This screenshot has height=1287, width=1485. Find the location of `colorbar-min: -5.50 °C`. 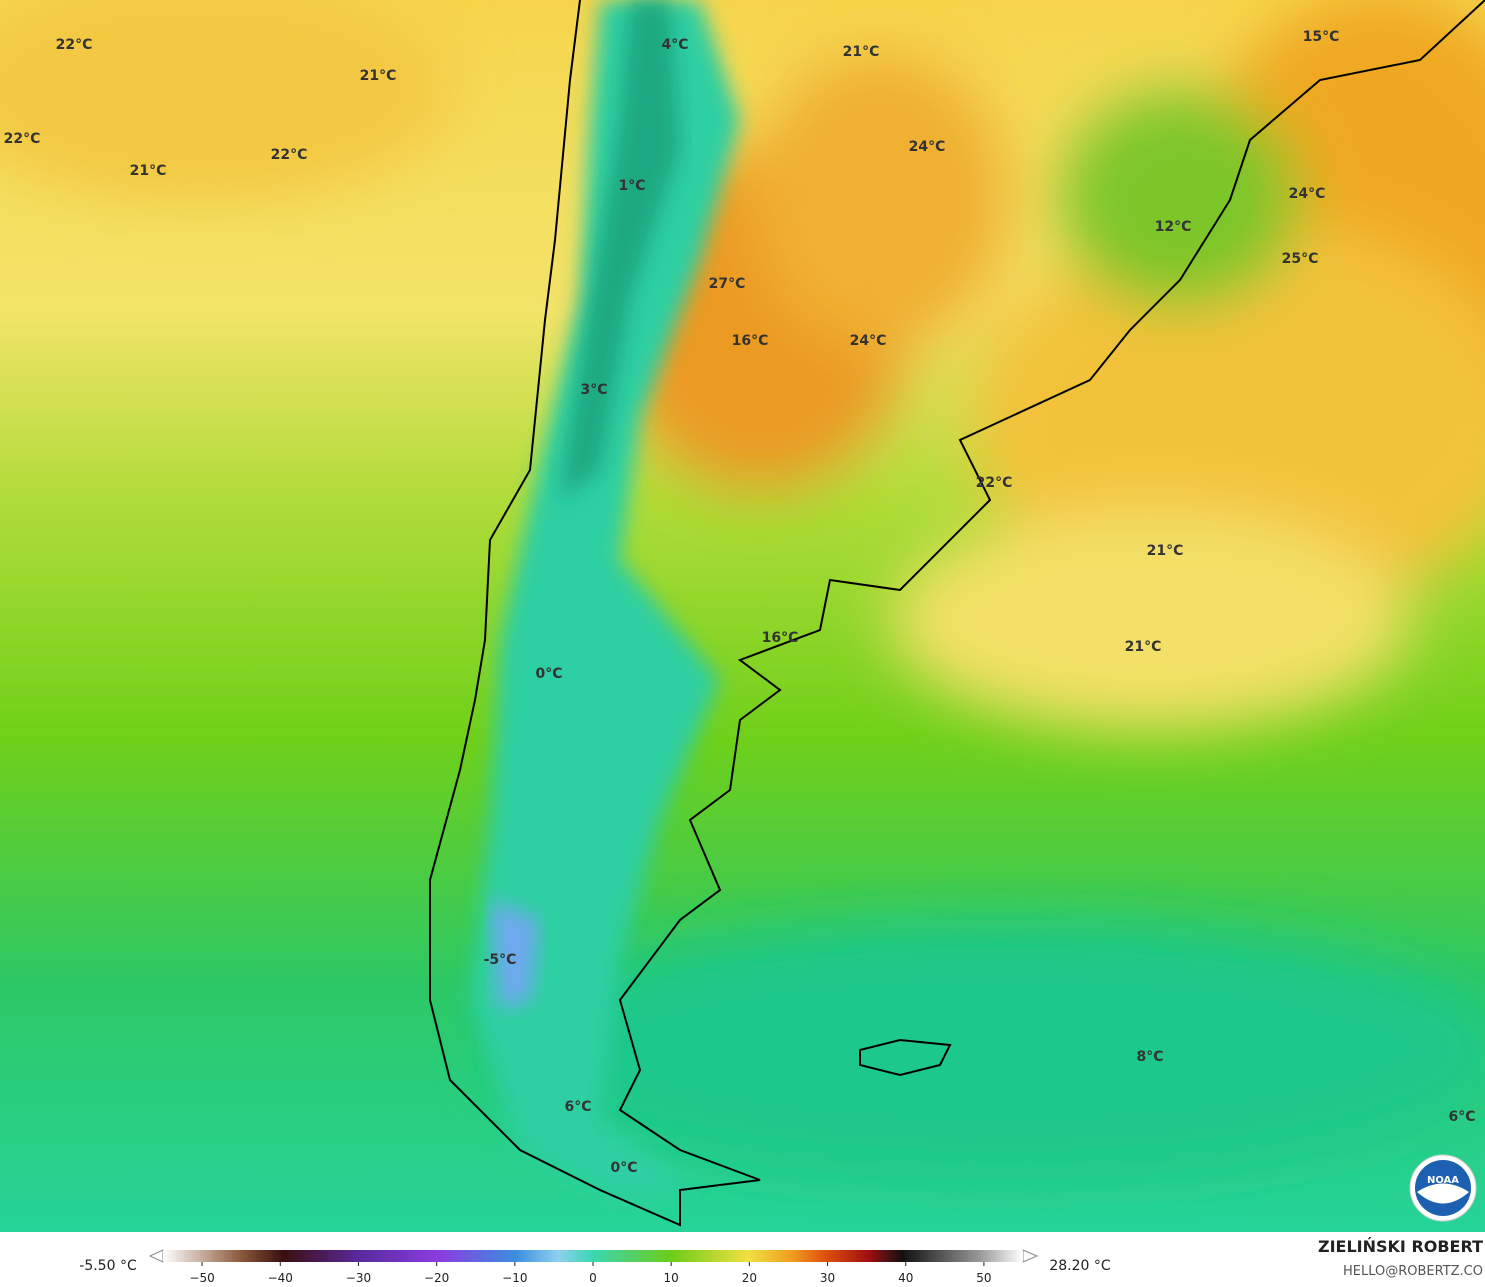

colorbar-min: -5.50 °C is located at coordinates (108, 1266).